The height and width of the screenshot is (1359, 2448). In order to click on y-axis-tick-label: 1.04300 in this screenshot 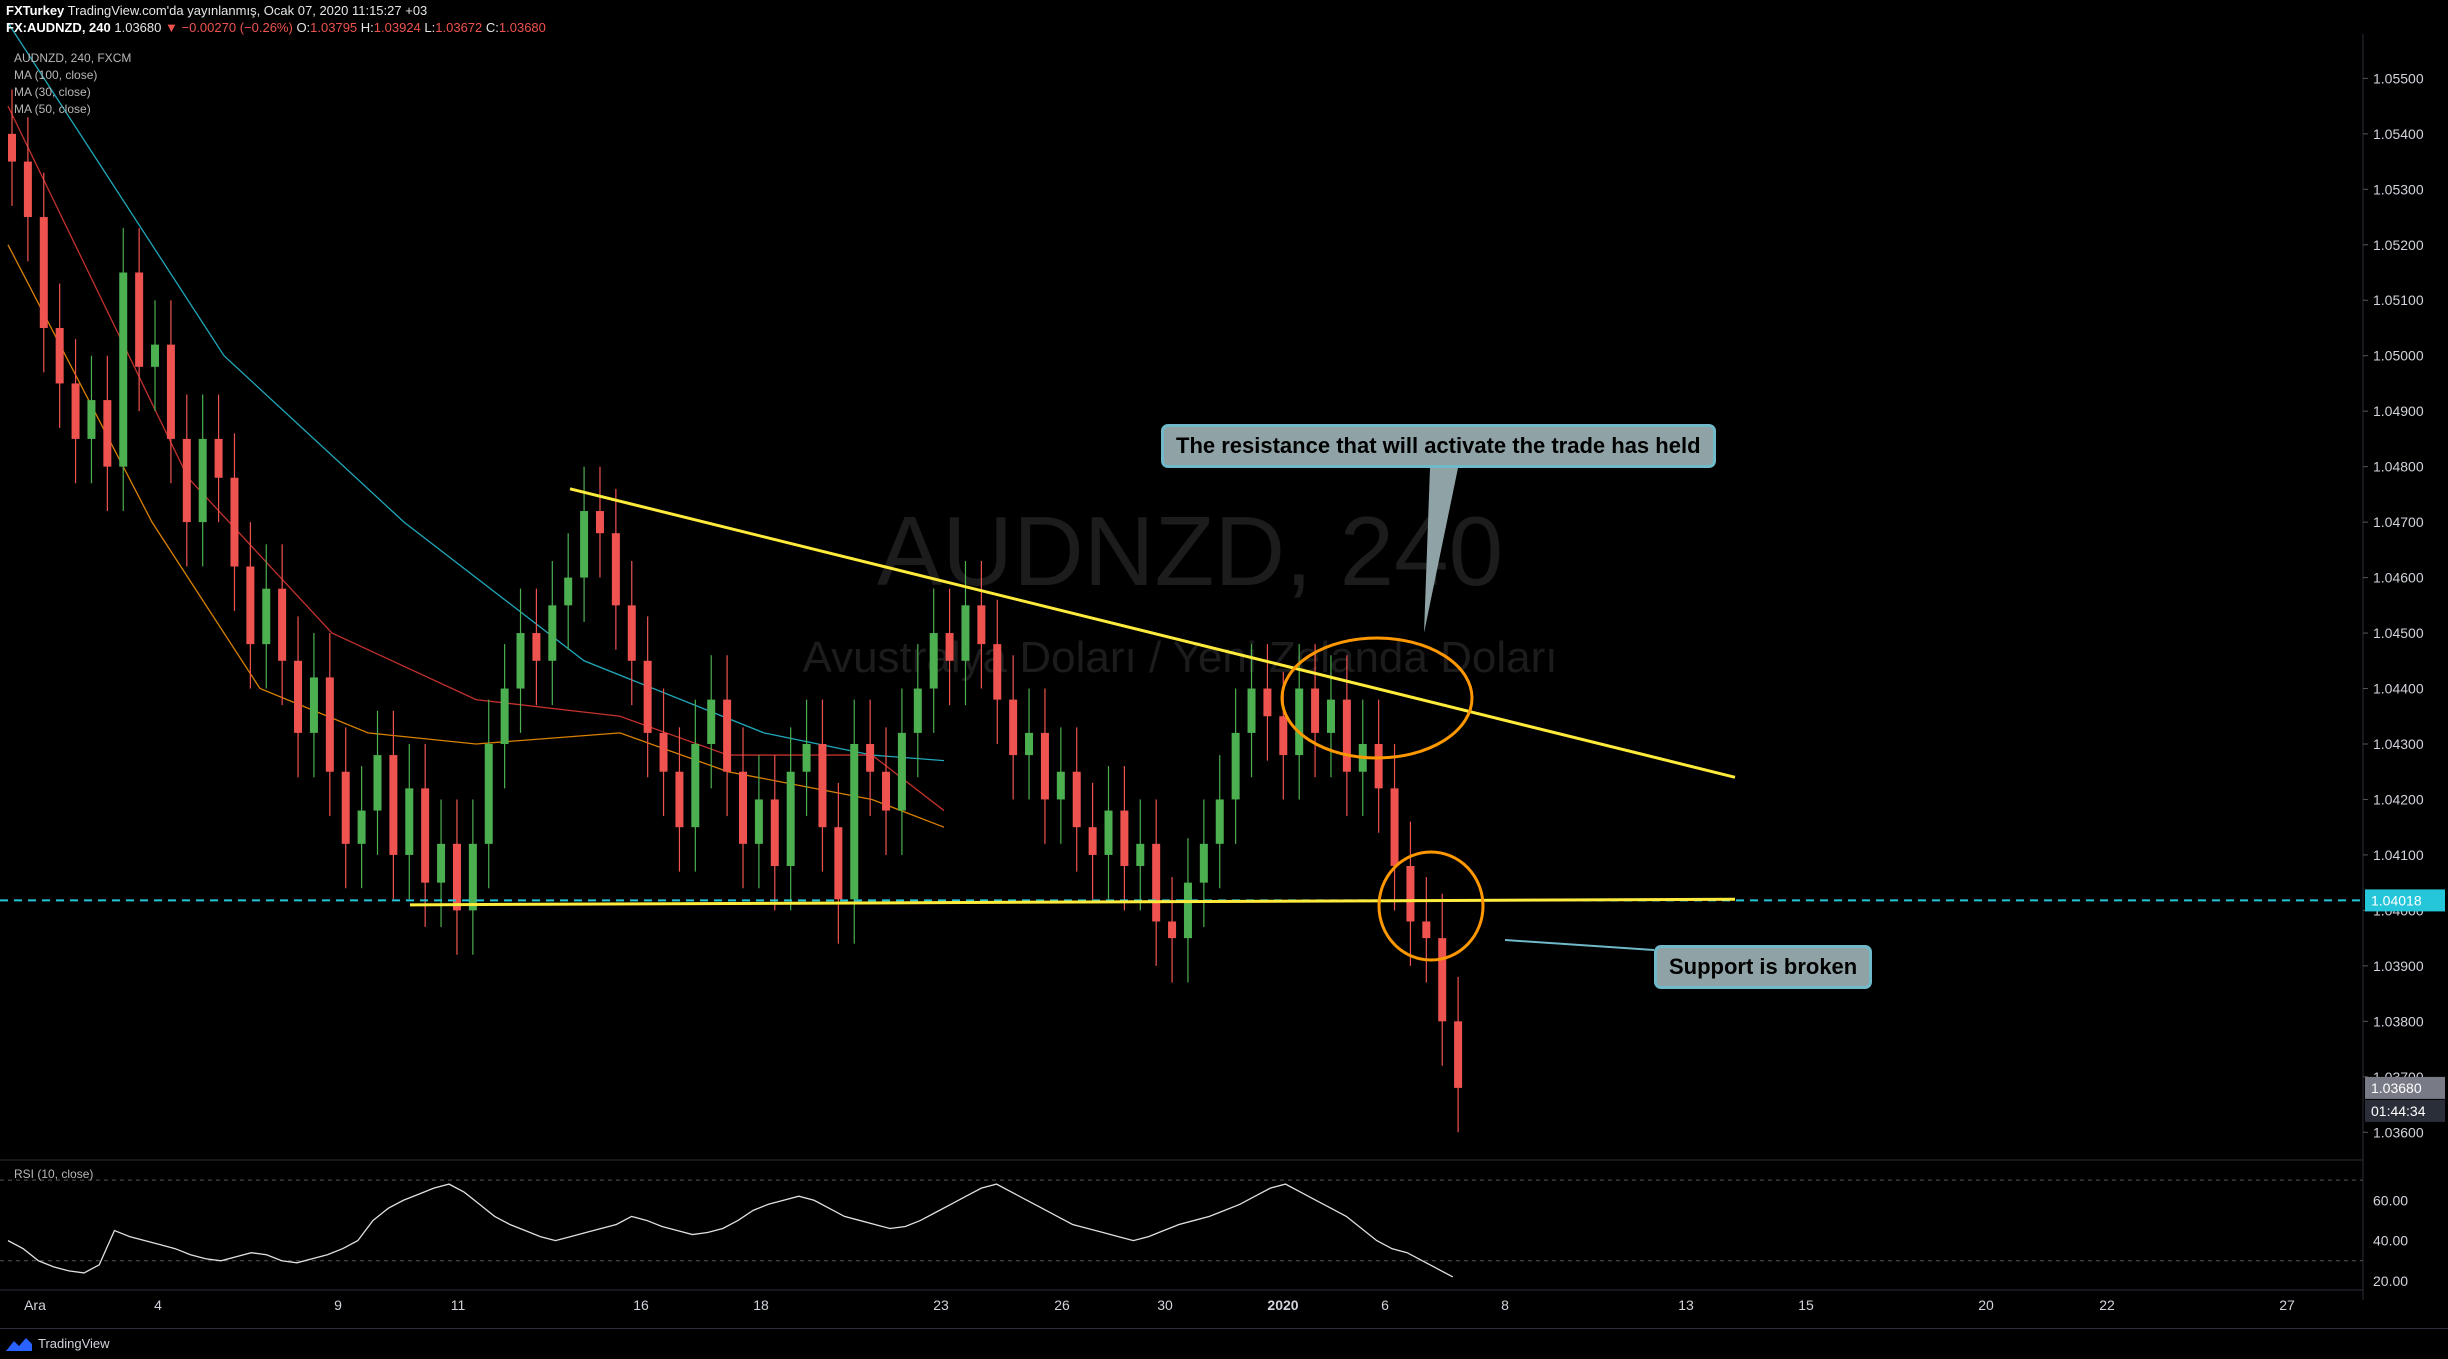, I will do `click(2398, 744)`.